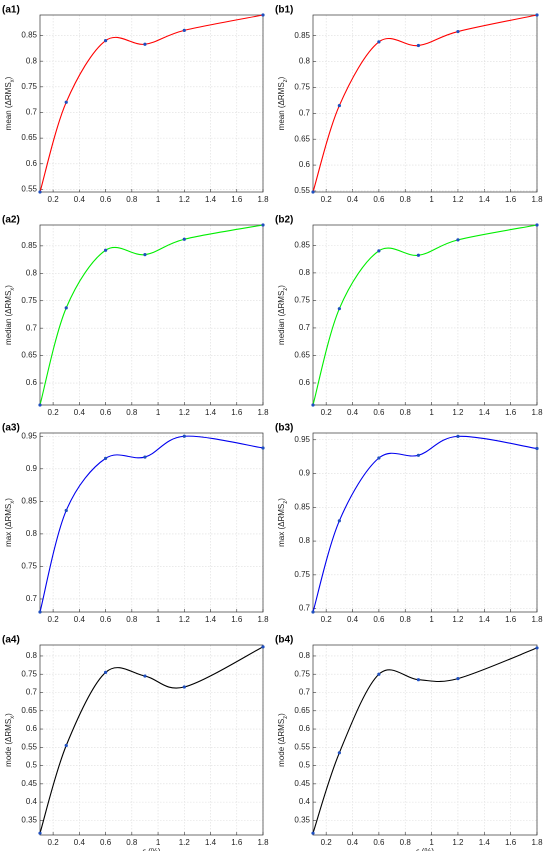 The width and height of the screenshot is (550, 851). What do you see at coordinates (8, 106) in the screenshot?
I see `y-axis-label-part: mean (ΔRMS` at bounding box center [8, 106].